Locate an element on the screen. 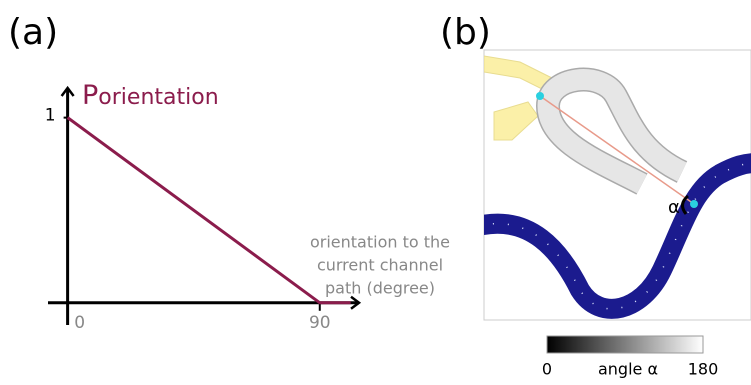 The height and width of the screenshot is (385, 751). x-axis-label: orientation to the is located at coordinates (380, 242).